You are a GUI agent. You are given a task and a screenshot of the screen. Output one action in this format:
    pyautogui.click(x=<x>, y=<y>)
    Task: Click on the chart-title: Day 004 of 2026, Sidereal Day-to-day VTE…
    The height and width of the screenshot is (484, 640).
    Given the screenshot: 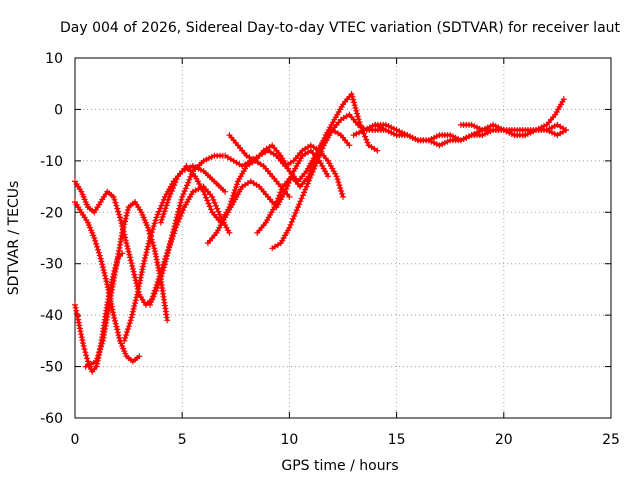 What is the action you would take?
    pyautogui.click(x=340, y=28)
    